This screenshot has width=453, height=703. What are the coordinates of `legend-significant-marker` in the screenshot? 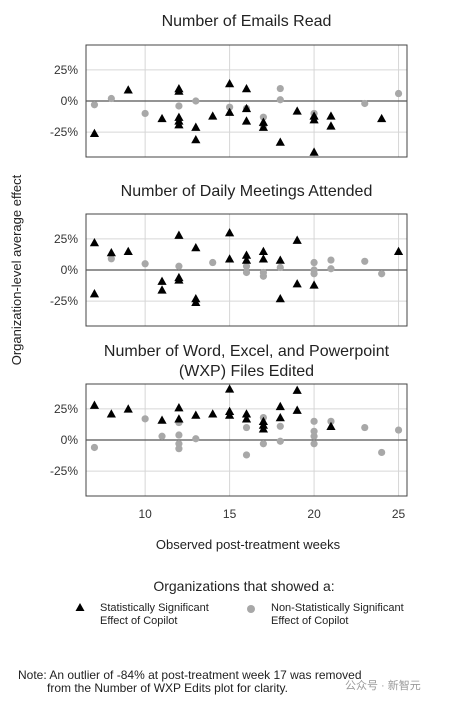 It's located at (80, 607).